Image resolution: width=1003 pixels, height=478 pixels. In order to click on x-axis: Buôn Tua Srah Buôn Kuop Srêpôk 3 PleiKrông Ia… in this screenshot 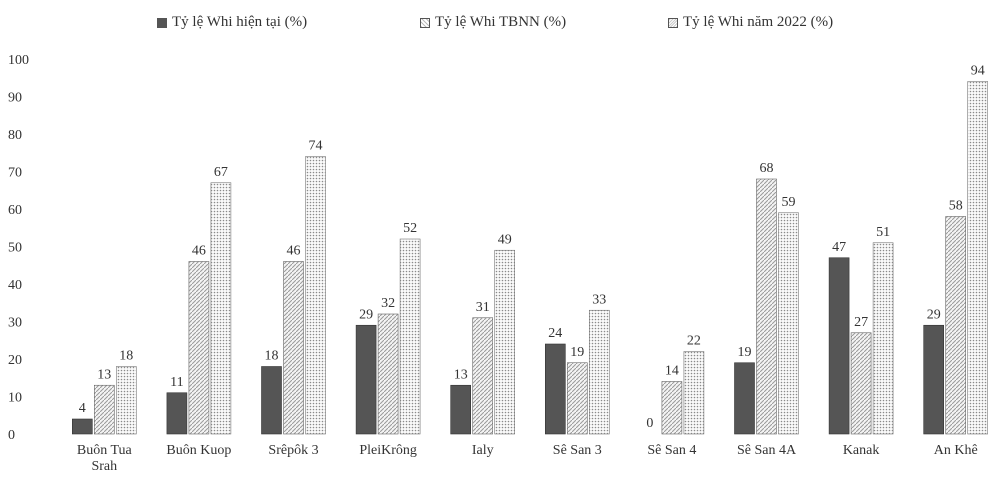, I will do `click(527, 458)`.